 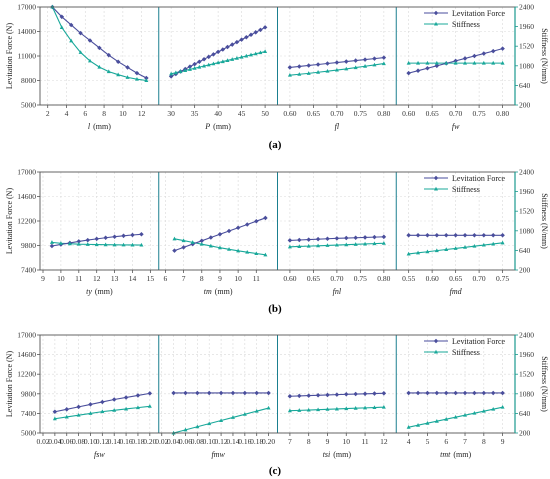 I want to click on right-tick-label: 1960, so click(x=526, y=354).